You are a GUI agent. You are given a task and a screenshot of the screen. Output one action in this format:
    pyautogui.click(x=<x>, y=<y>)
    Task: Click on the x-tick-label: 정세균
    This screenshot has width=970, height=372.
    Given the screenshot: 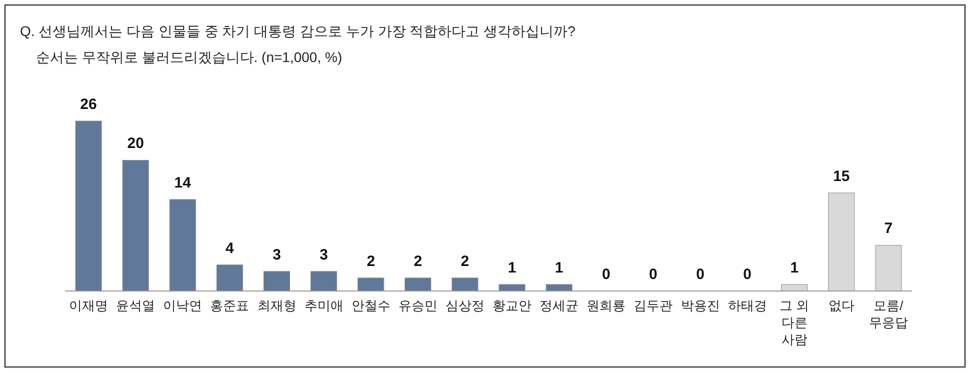 What is the action you would take?
    pyautogui.click(x=559, y=305)
    